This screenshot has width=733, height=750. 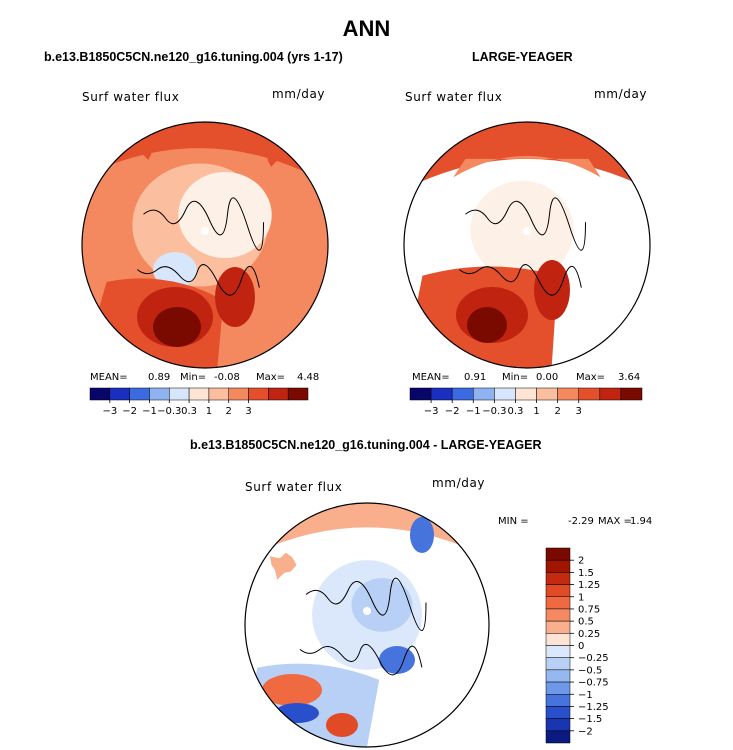 What do you see at coordinates (589, 634) in the screenshot?
I see `colorbar-3-tick-label: 0.25` at bounding box center [589, 634].